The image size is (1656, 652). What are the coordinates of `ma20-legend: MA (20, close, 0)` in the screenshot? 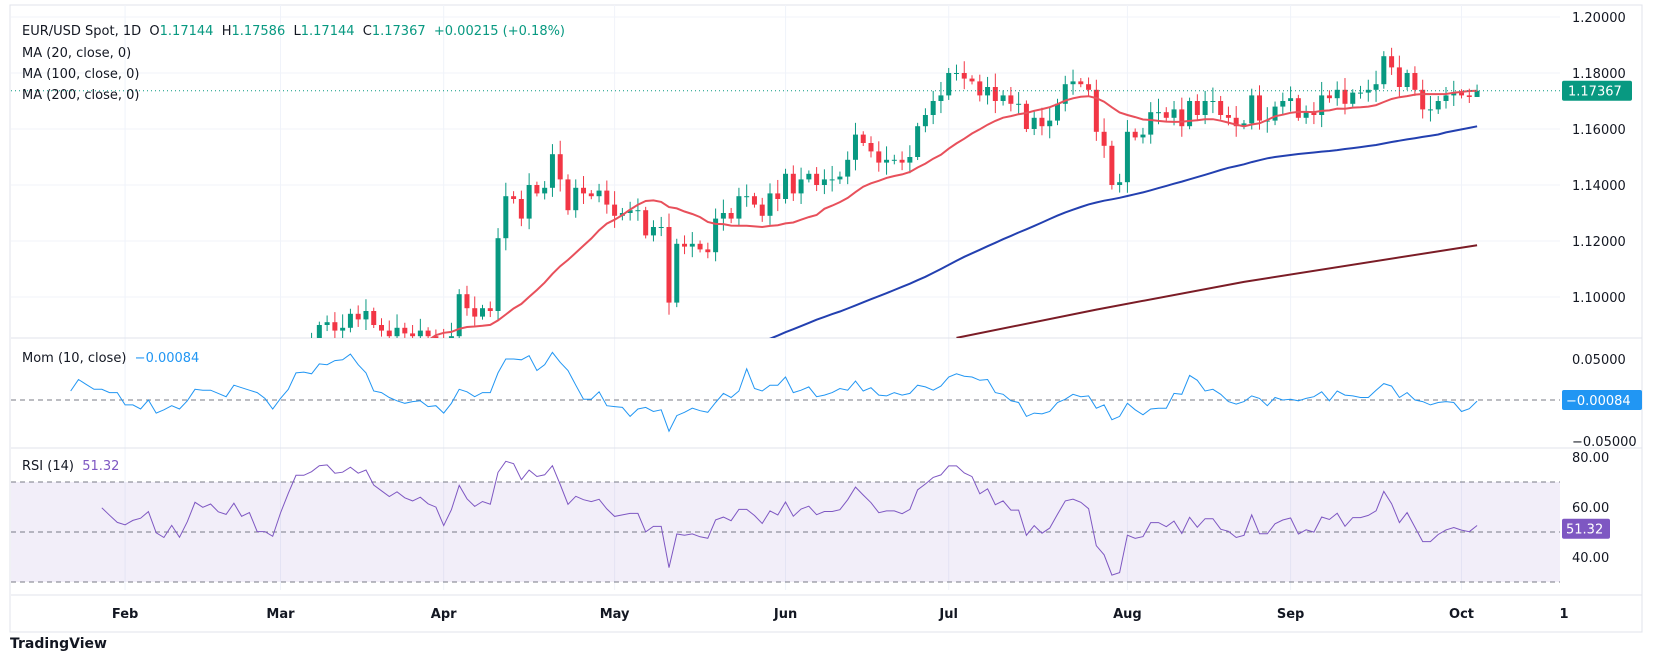 It's located at (77, 53).